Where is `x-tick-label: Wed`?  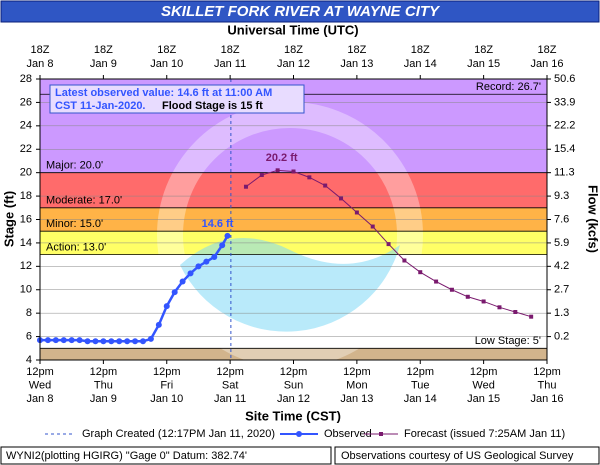
x-tick-label: Wed is located at coordinates (483, 385).